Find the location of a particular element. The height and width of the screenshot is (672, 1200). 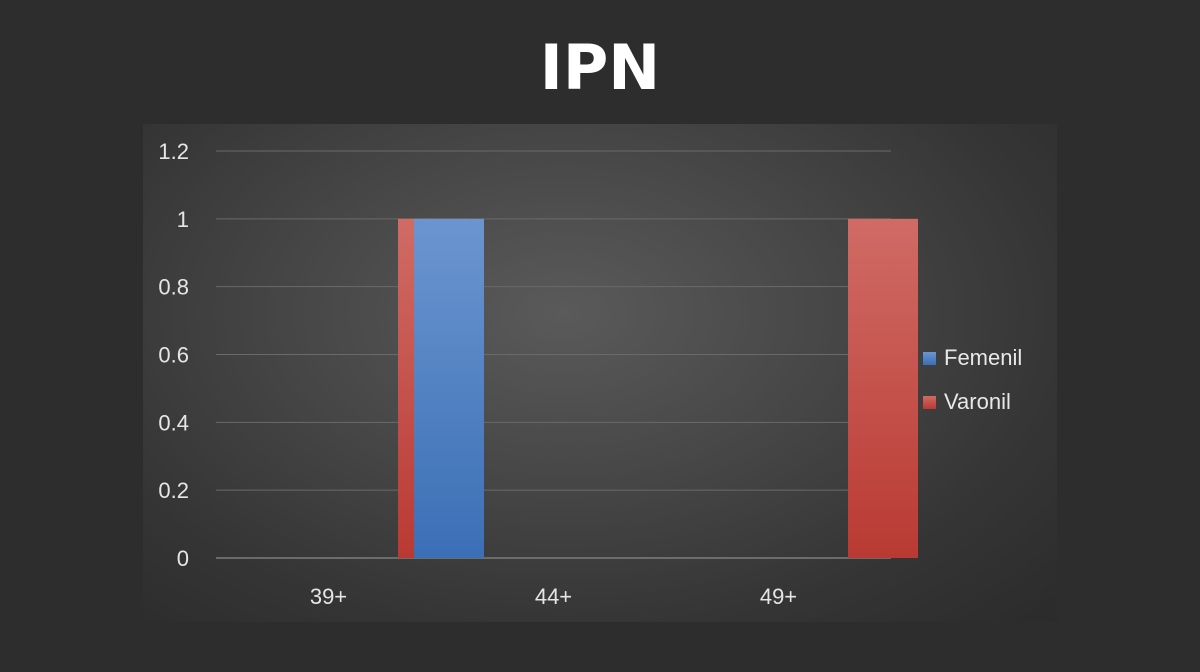

y-tick-label: 0.2 is located at coordinates (173, 490).